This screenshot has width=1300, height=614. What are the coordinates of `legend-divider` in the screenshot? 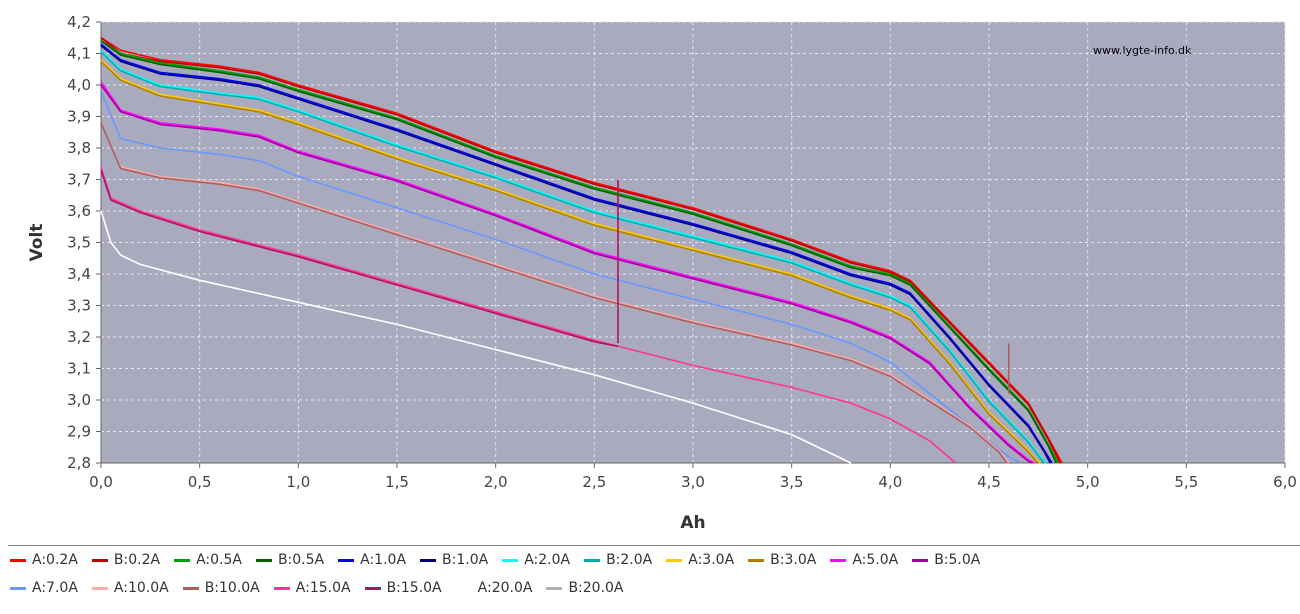 It's located at (654, 545).